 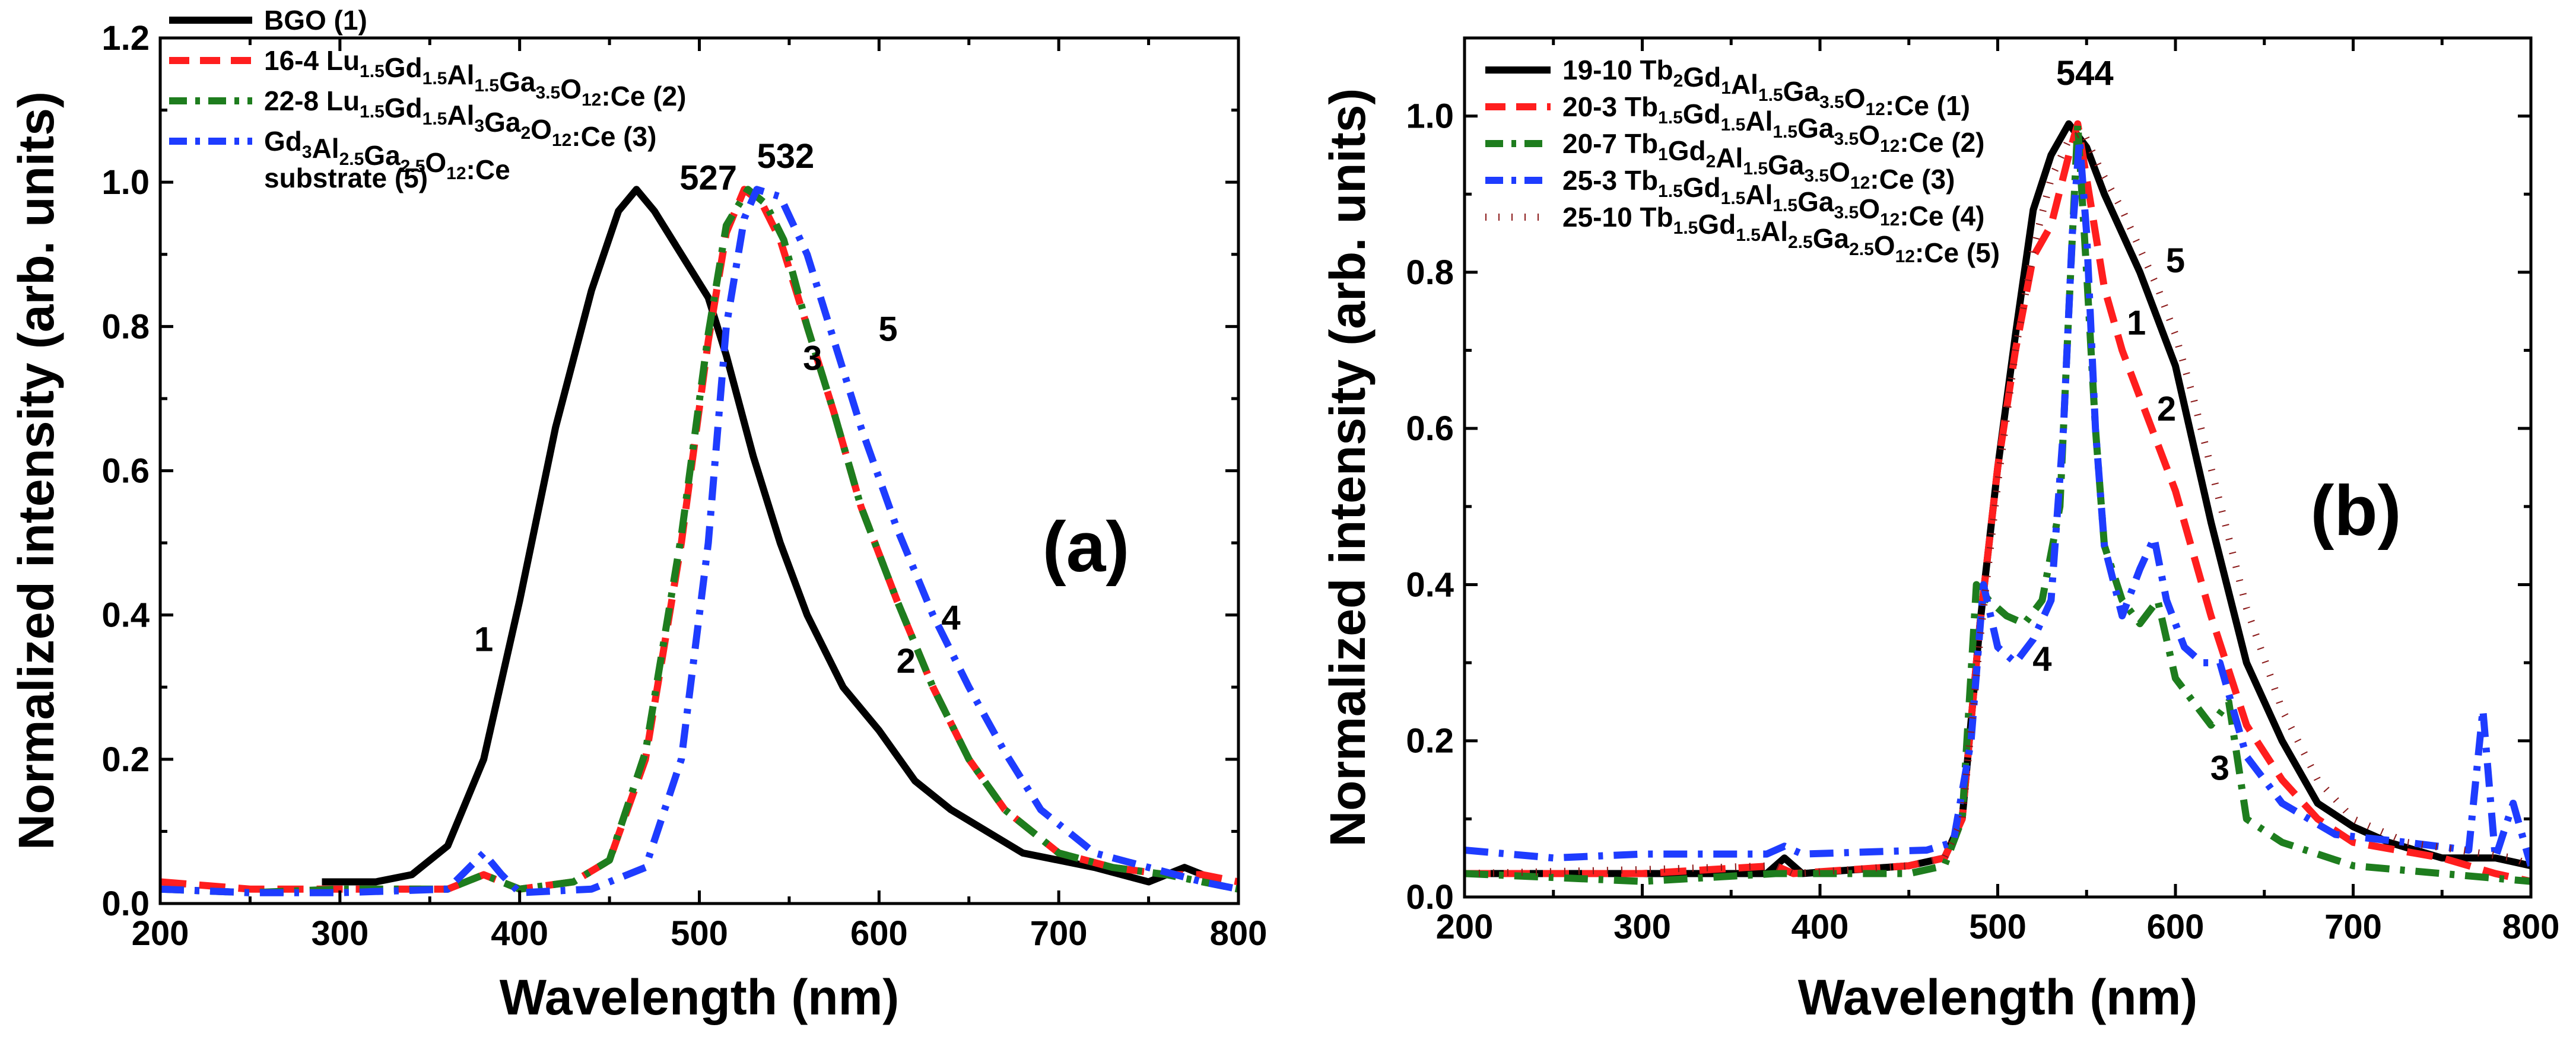 I want to click on legend-entry: Gd3Al2.5Ga2.5O12:Ce, so click(x=387, y=155).